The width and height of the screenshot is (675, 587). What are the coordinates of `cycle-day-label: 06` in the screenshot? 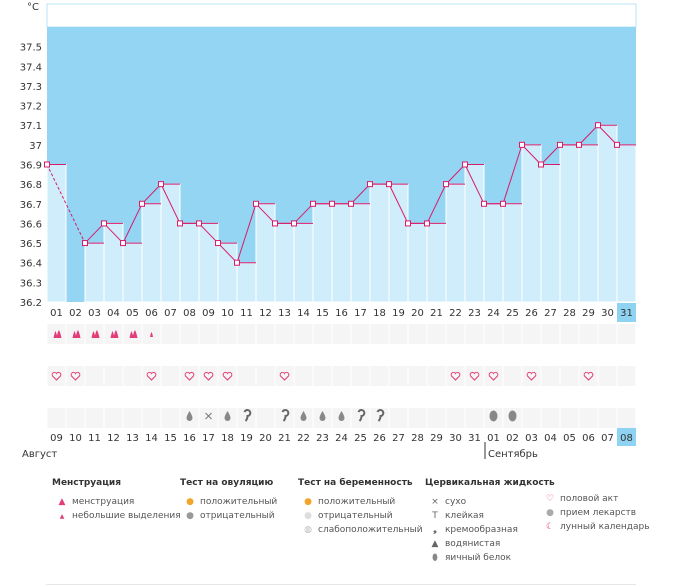 It's located at (151, 313).